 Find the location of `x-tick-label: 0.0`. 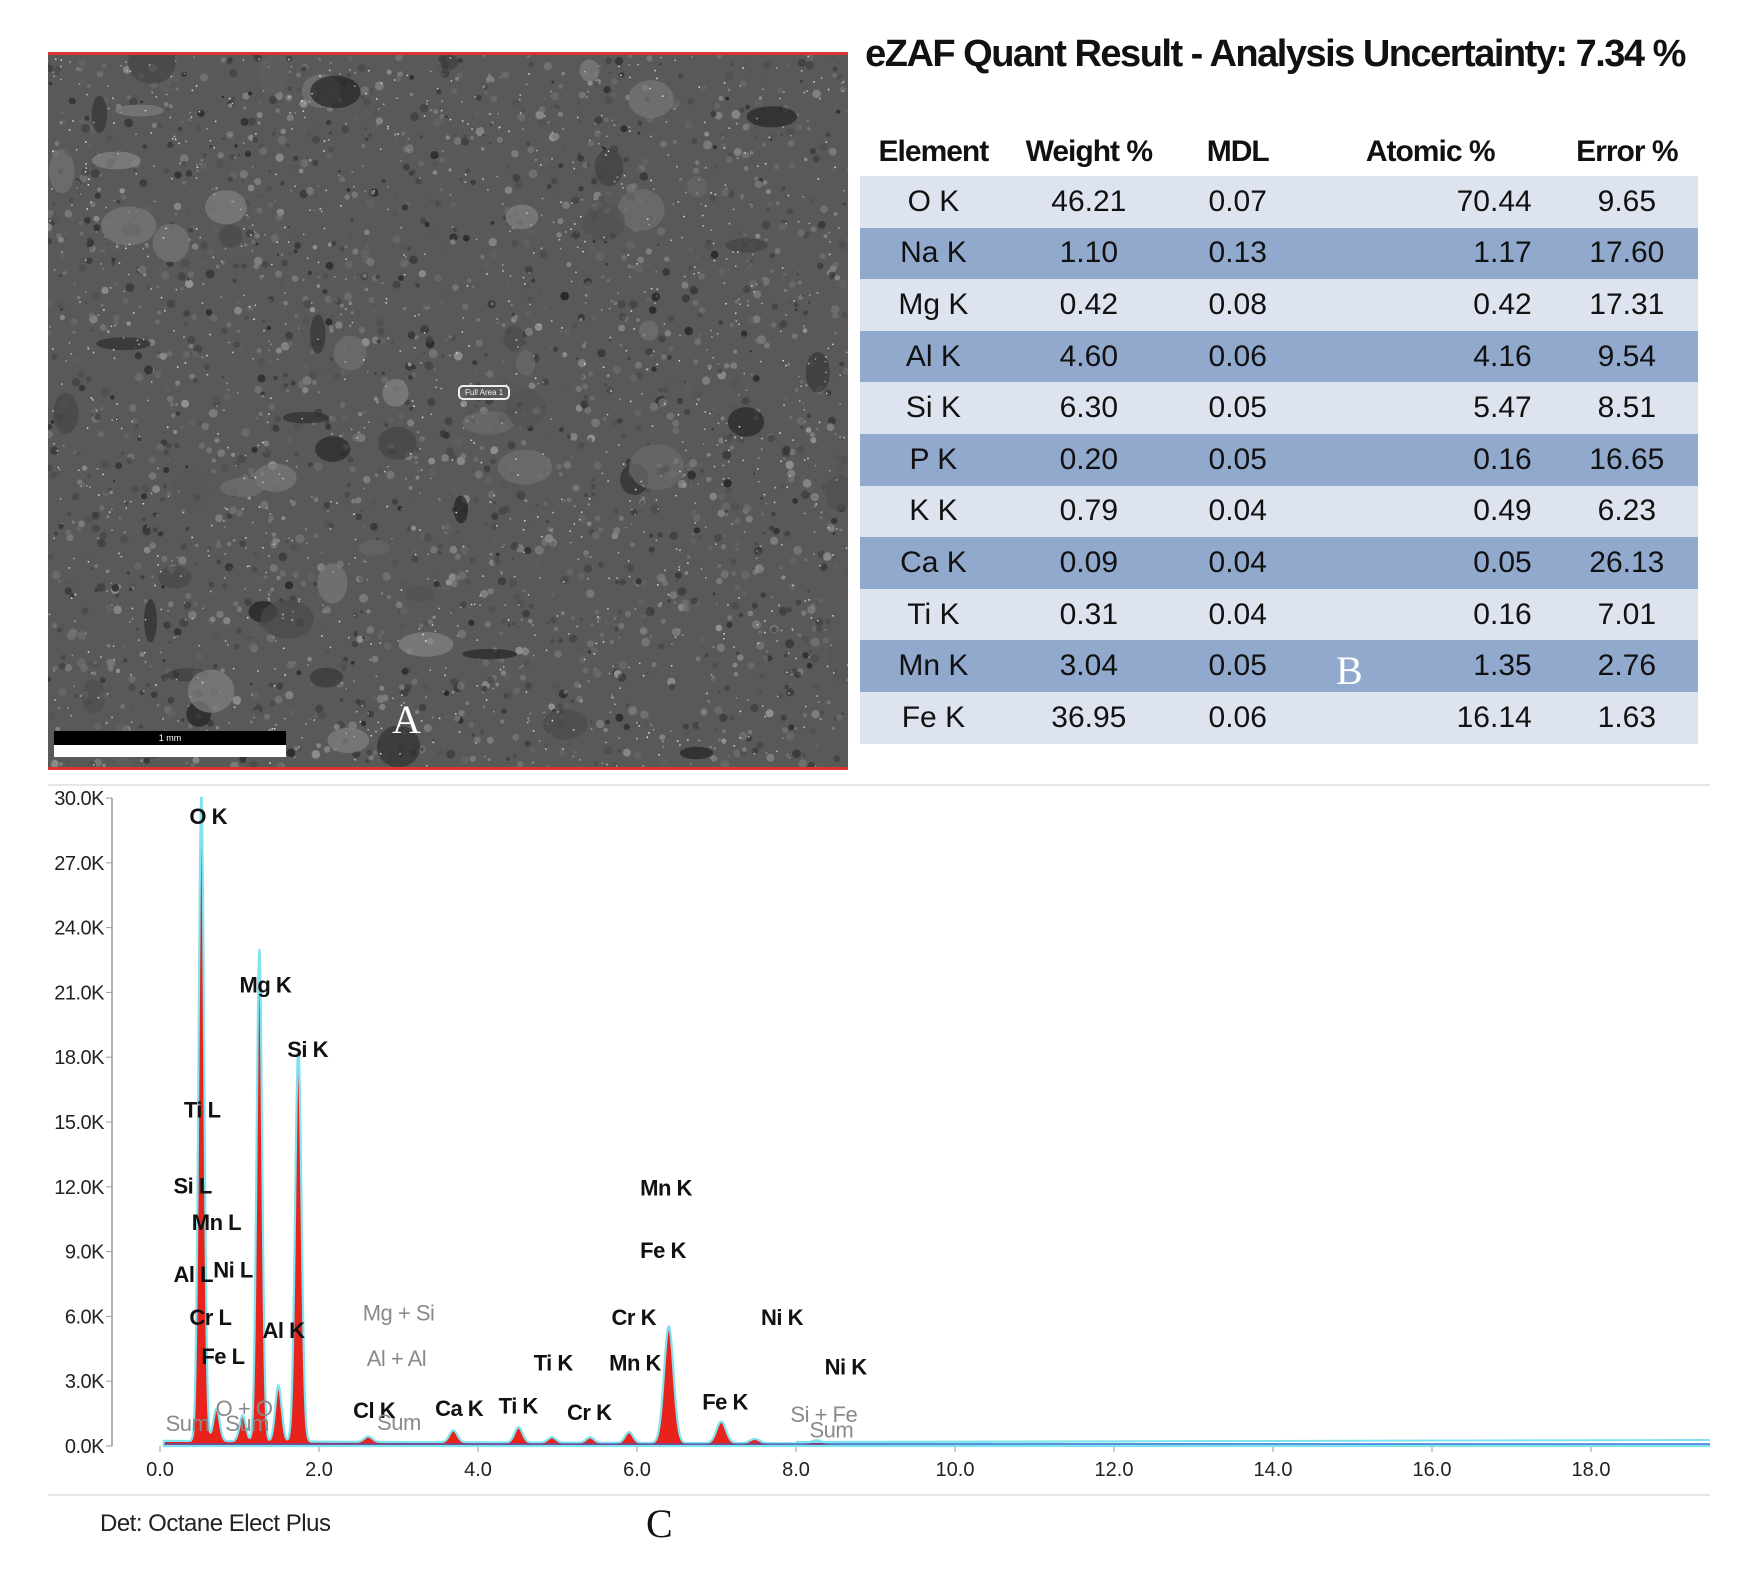

x-tick-label: 0.0 is located at coordinates (160, 1470).